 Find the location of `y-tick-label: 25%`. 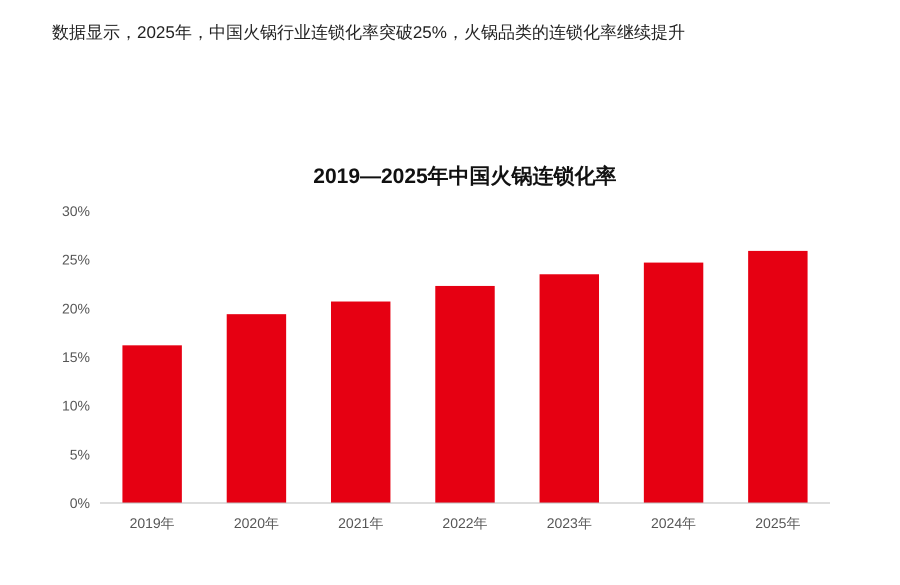

y-tick-label: 25% is located at coordinates (76, 260).